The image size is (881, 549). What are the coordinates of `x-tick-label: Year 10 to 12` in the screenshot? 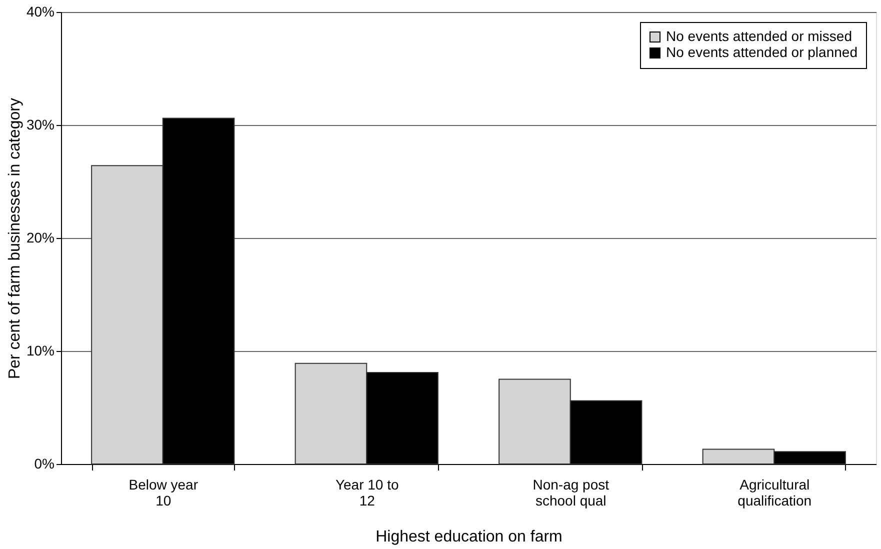 It's located at (367, 492).